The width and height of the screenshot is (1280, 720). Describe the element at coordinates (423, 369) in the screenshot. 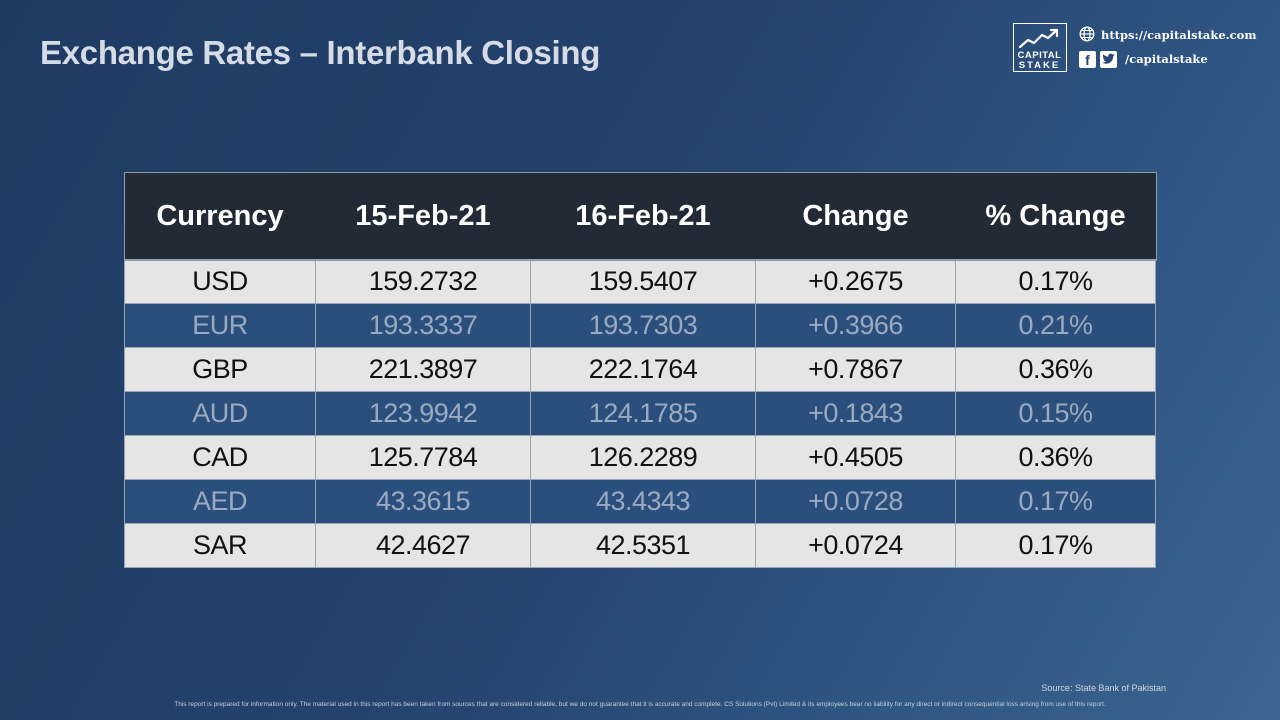

I see `cell-rate-1: 221.3897` at that location.